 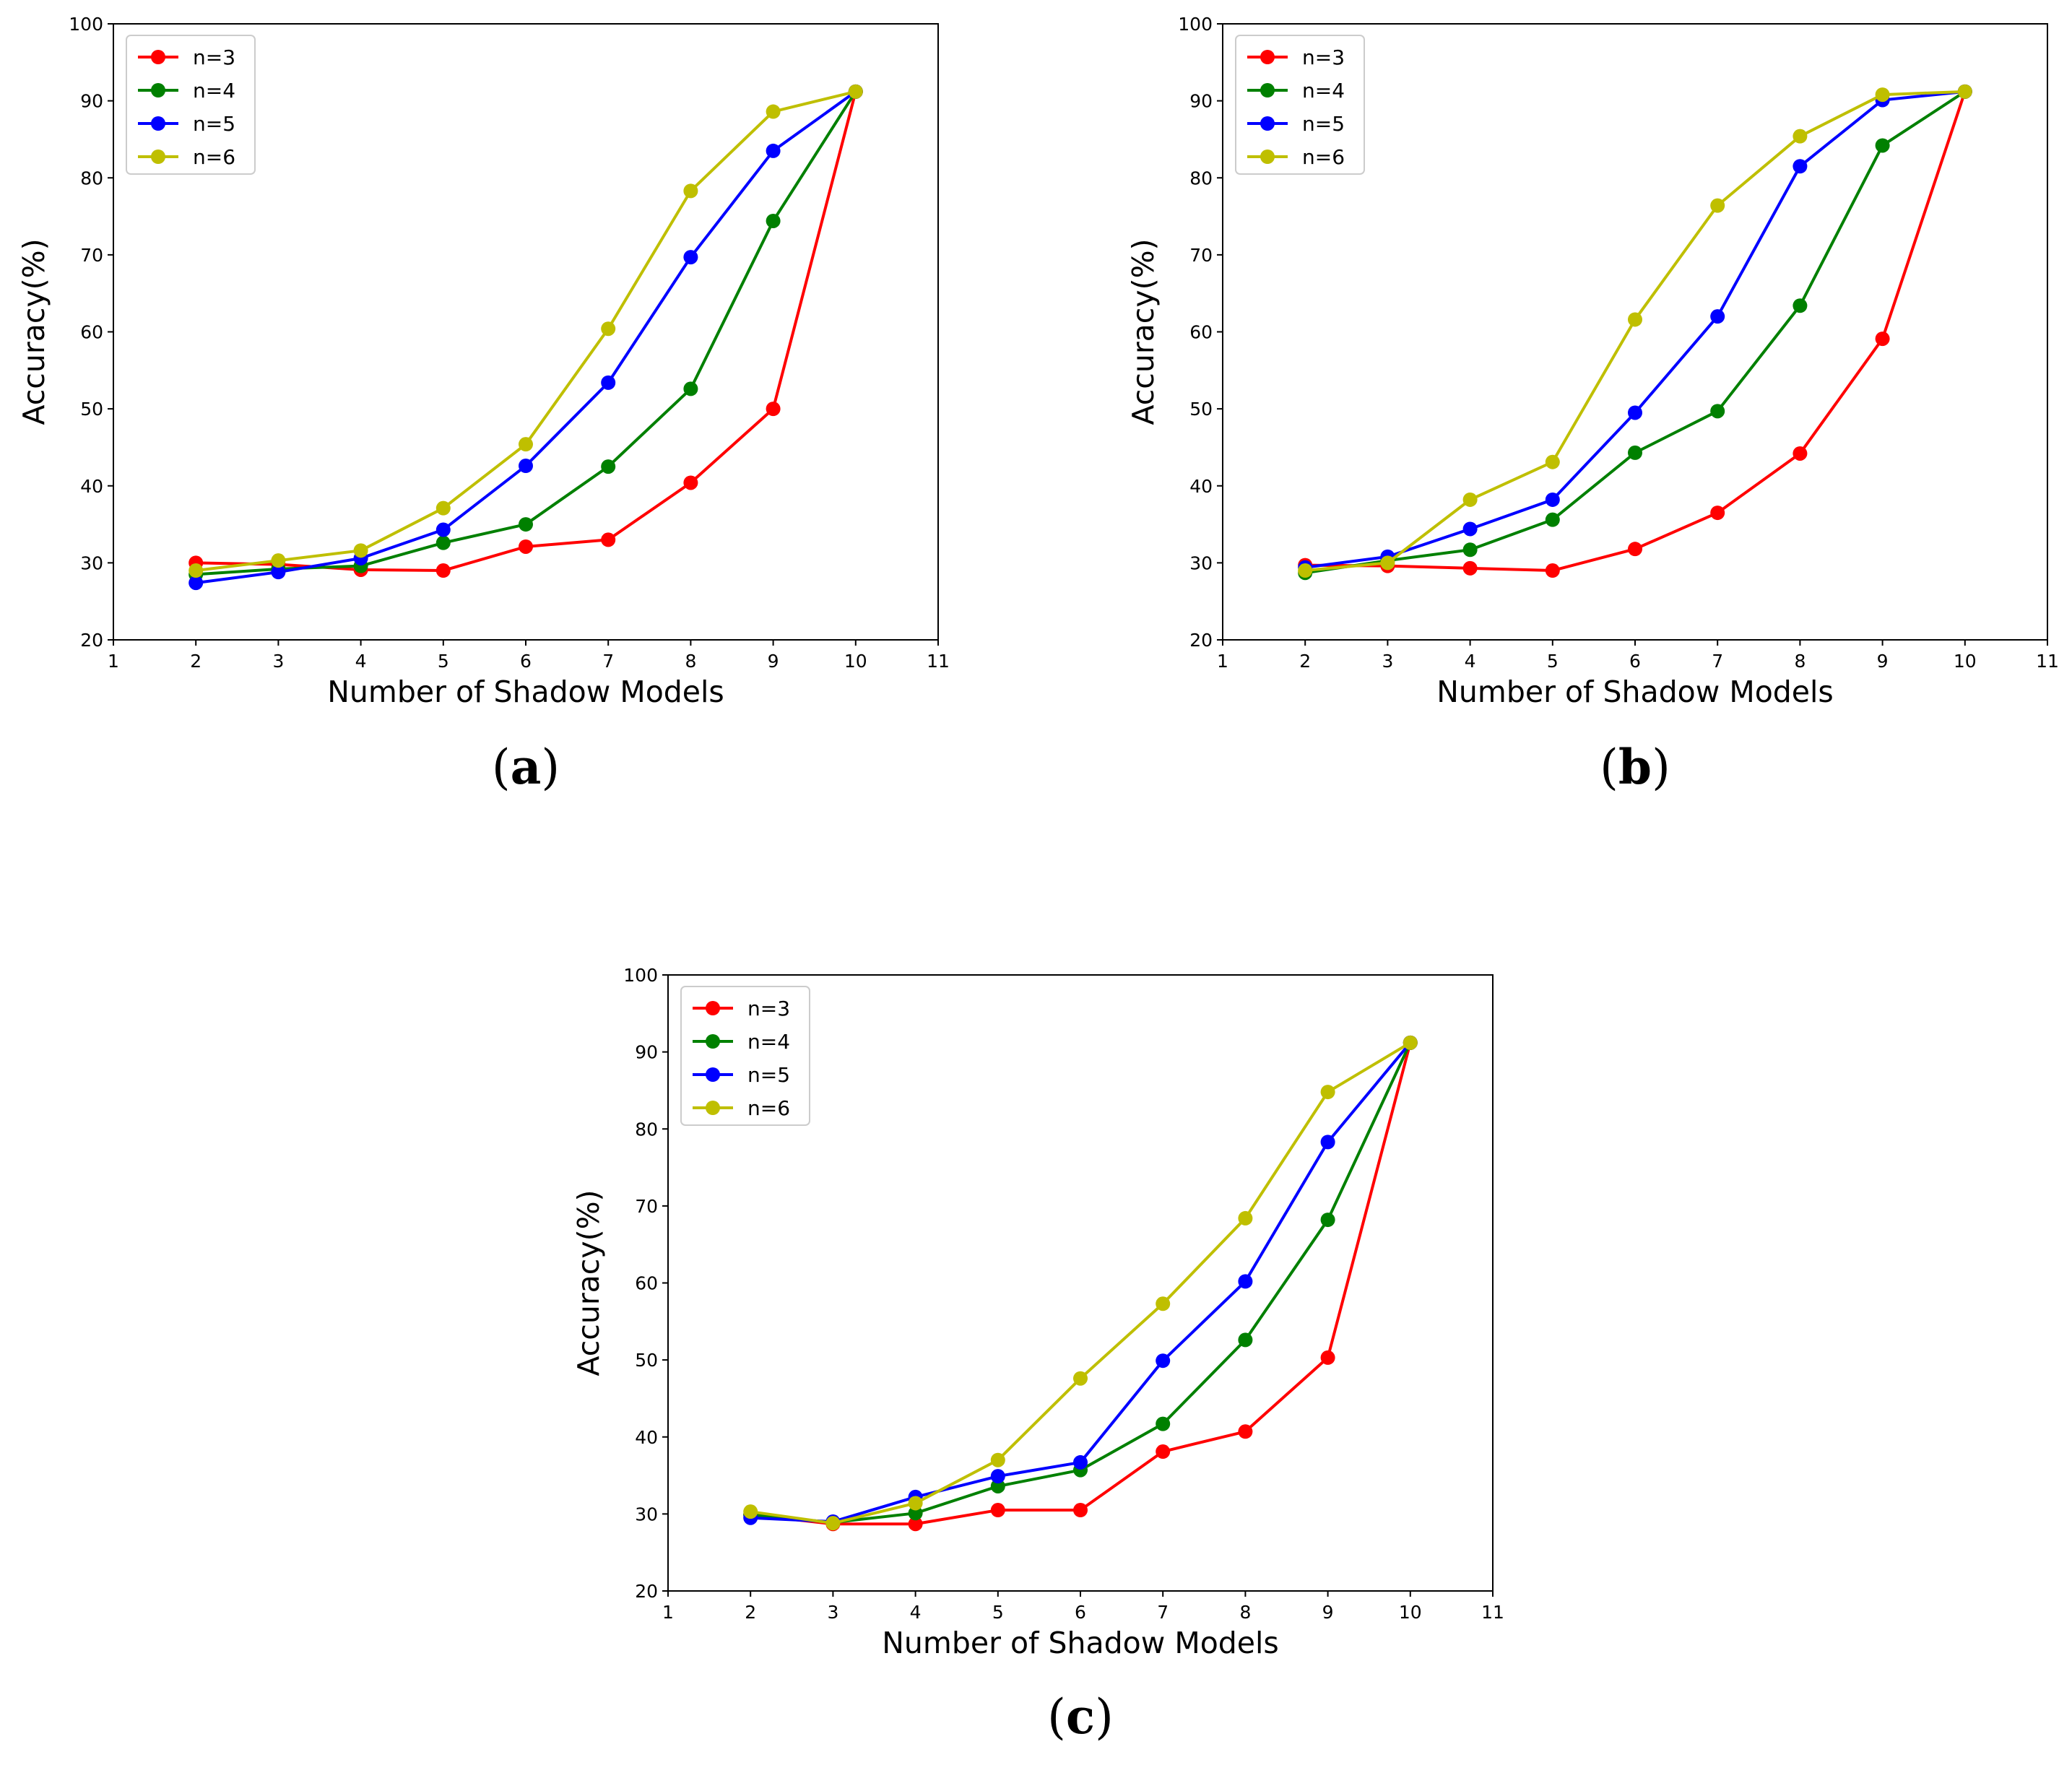 What do you see at coordinates (939, 661) in the screenshot?
I see `x-tick-label: 11` at bounding box center [939, 661].